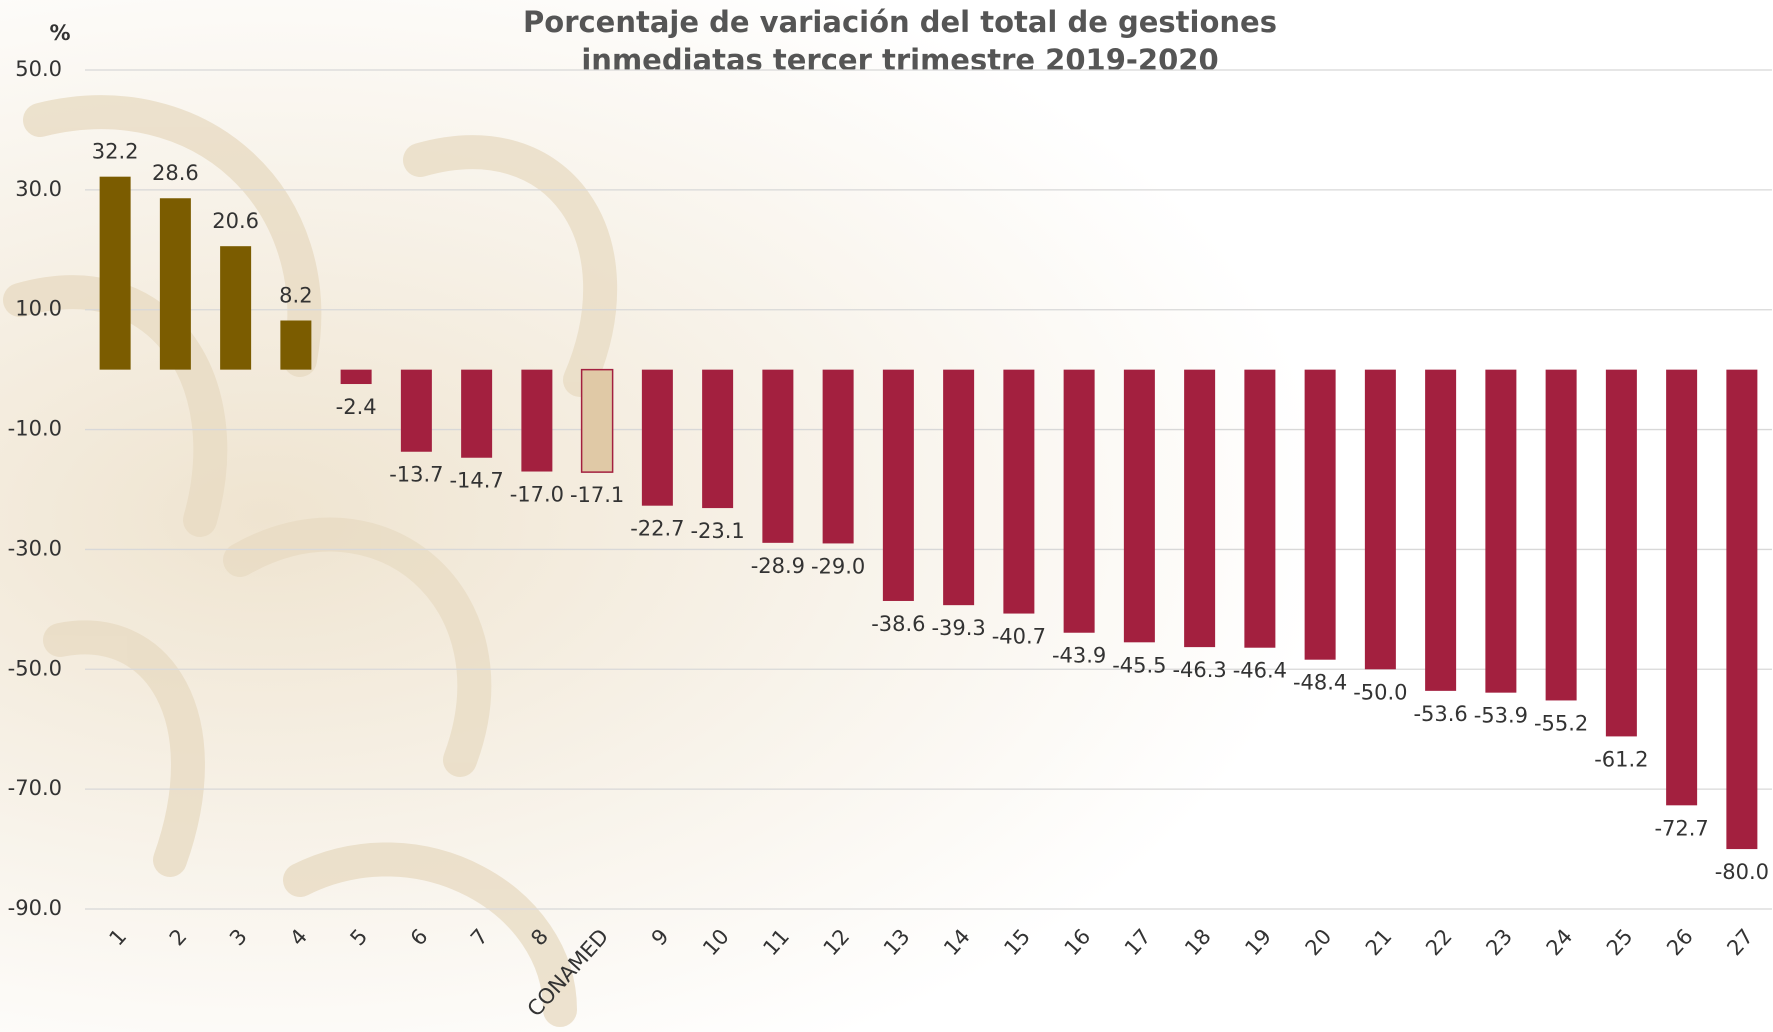 This screenshot has height=1032, width=1773. I want to click on data-label: -28.9, so click(778, 566).